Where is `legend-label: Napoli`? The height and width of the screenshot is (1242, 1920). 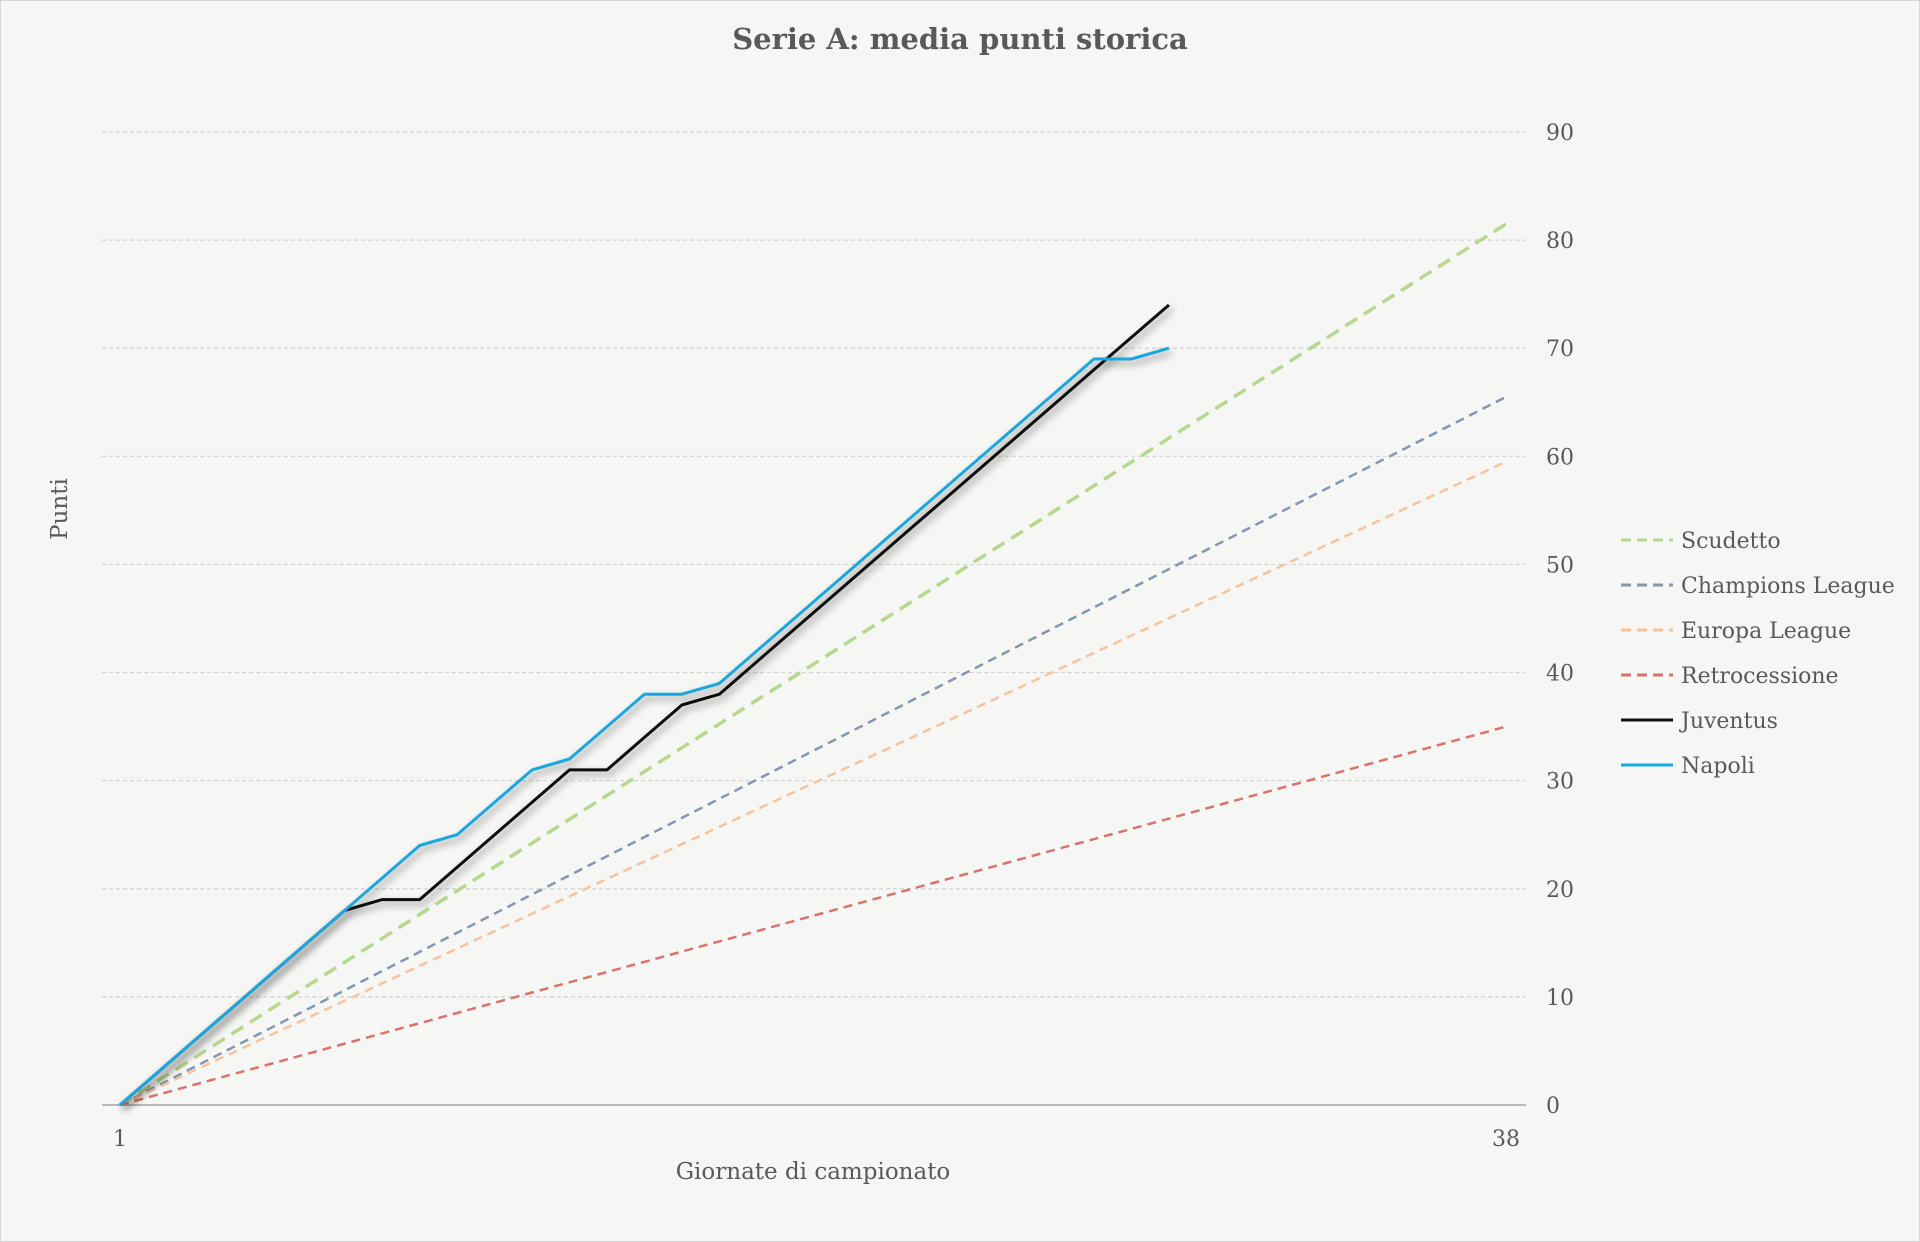
legend-label: Napoli is located at coordinates (1718, 766).